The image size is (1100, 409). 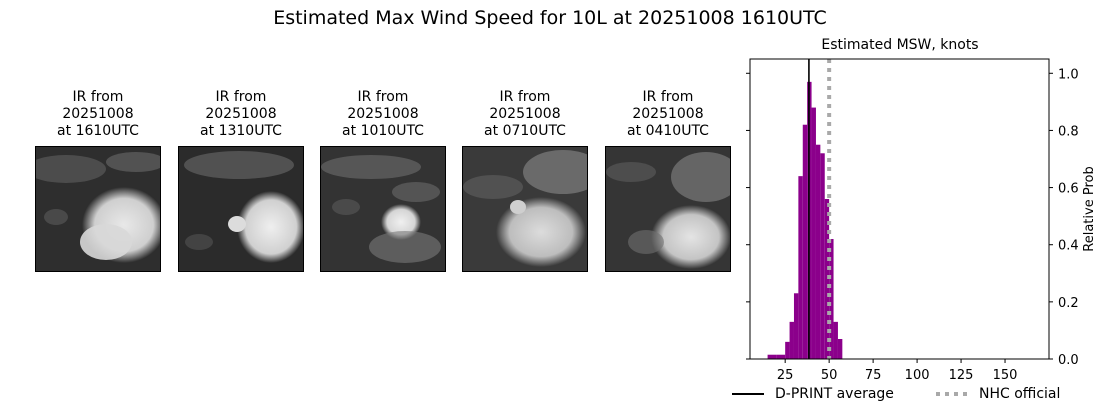 What do you see at coordinates (1068, 131) in the screenshot?
I see `y-tick-label: 0.8` at bounding box center [1068, 131].